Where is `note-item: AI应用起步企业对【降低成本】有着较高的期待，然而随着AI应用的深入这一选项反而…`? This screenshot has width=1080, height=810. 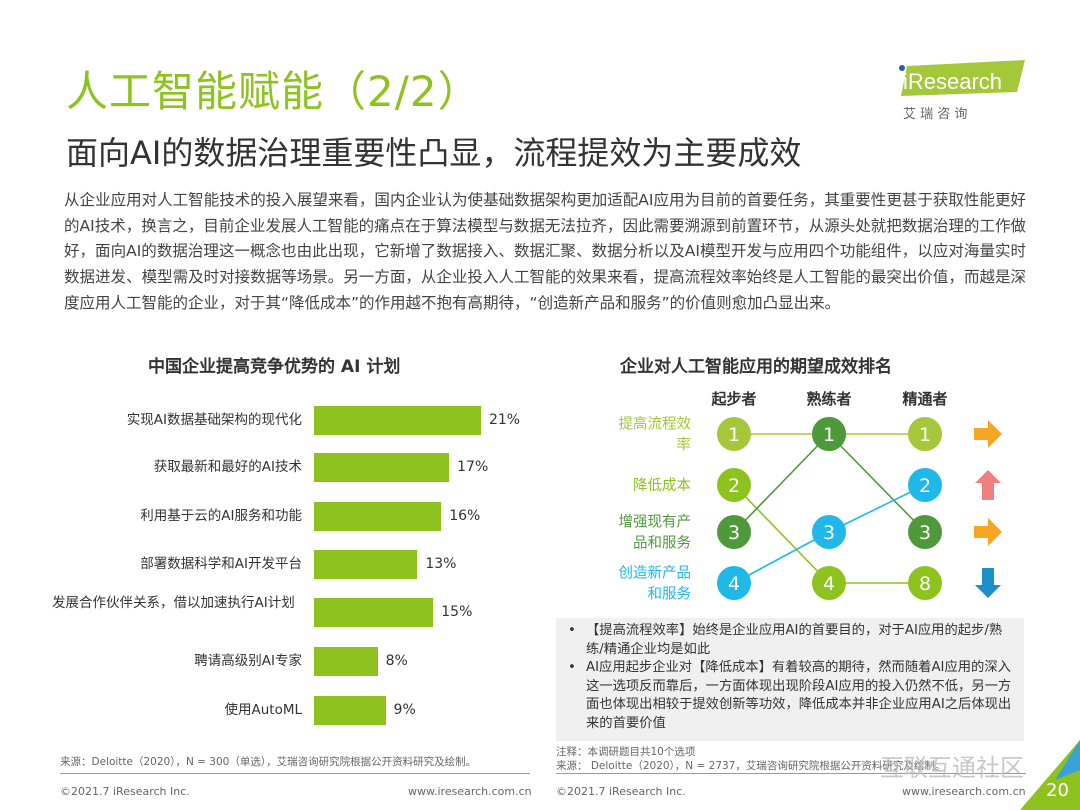 note-item: AI应用起步企业对【降低成本】有着较高的期待，然而随着AI应用的深入这一选项反而… is located at coordinates (790, 696).